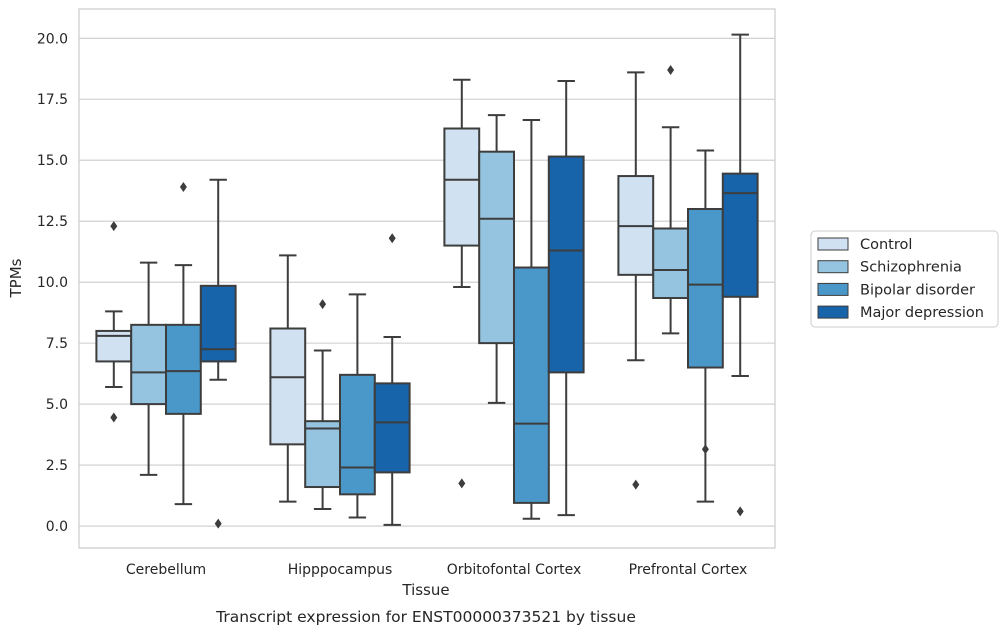  Describe the element at coordinates (57, 527) in the screenshot. I see `y-tick-label: 0.0` at that location.